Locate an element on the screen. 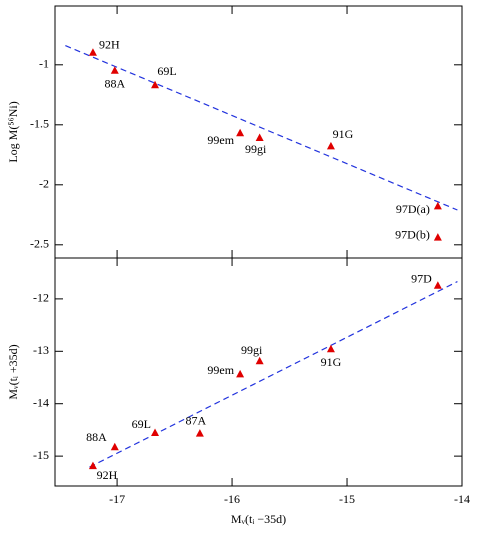  x-axis-label: Mᵥ(tᵢ −35d) is located at coordinates (258, 519).